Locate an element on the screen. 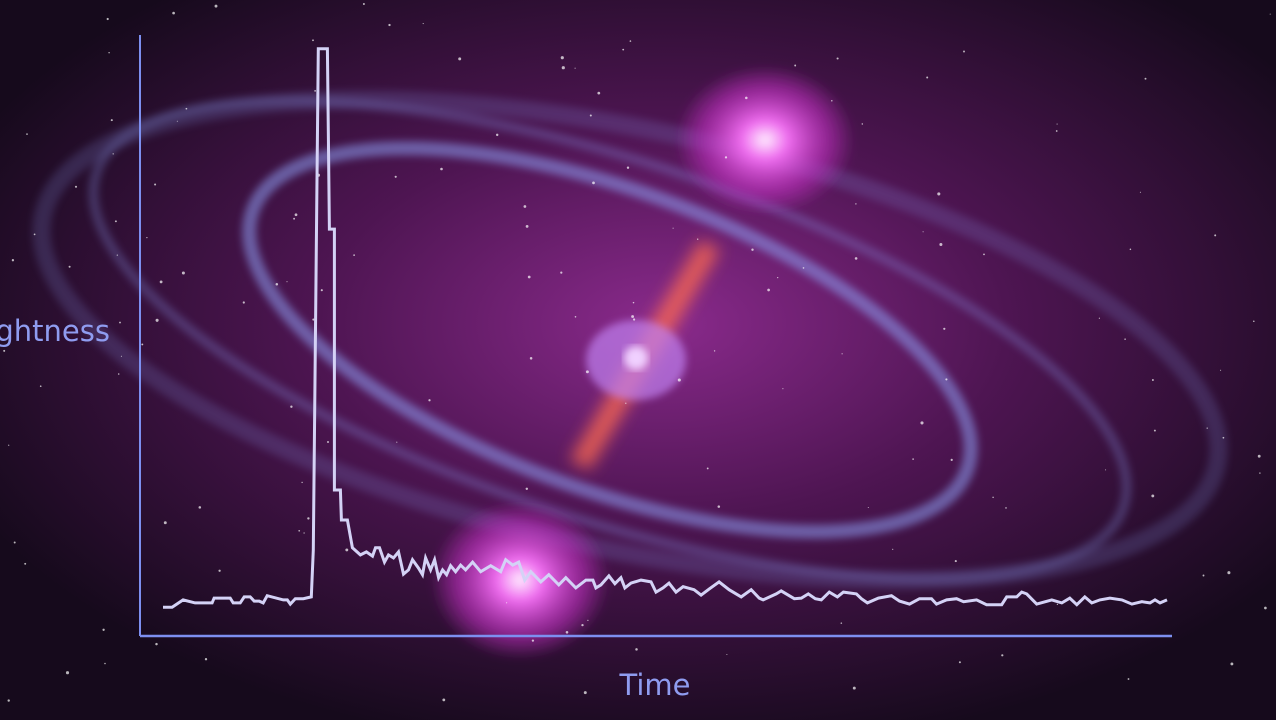  central-object-core is located at coordinates (636, 358).